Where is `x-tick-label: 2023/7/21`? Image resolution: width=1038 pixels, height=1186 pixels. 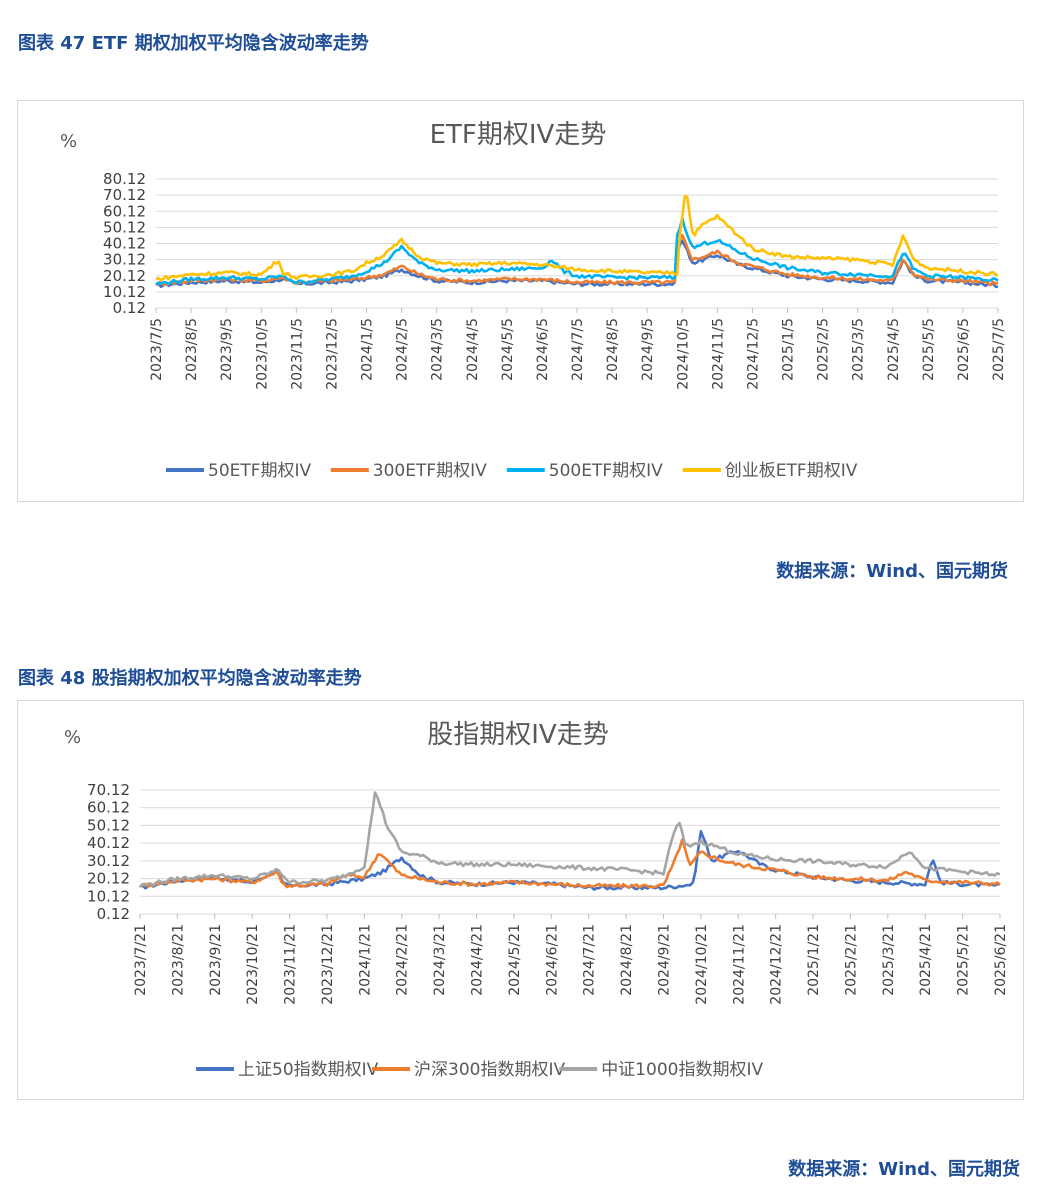
x-tick-label: 2023/7/21 is located at coordinates (141, 960).